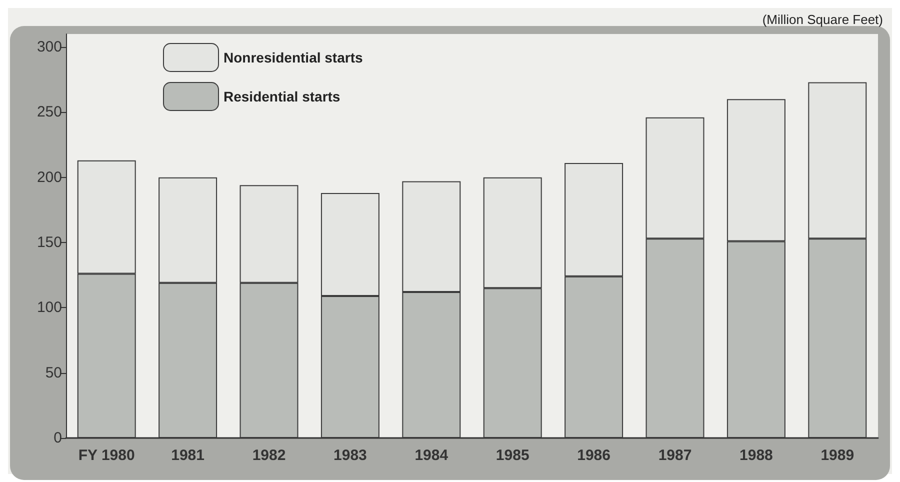 This screenshot has width=900, height=482. Describe the element at coordinates (293, 58) in the screenshot. I see `legend-label: Nonresidential starts` at that location.